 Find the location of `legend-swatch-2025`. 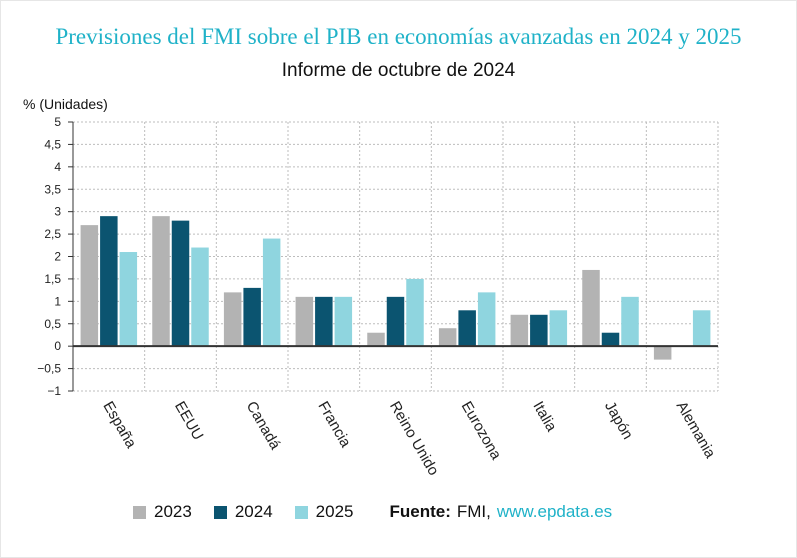

legend-swatch-2025 is located at coordinates (301, 512).